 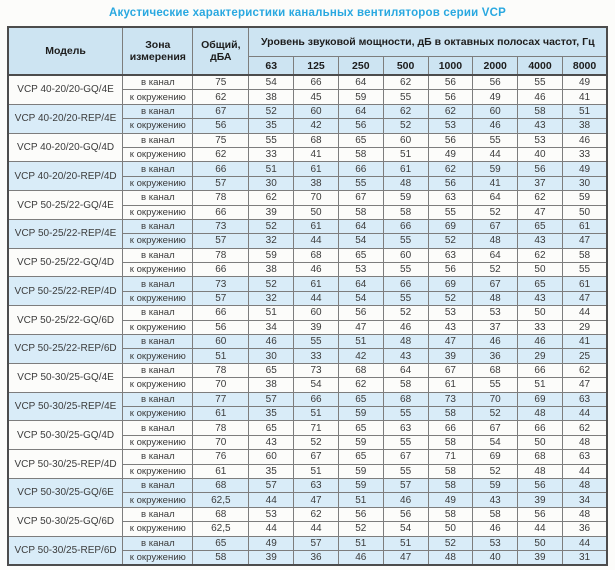 I want to click on octave-band-value-cell: 42, so click(x=316, y=126).